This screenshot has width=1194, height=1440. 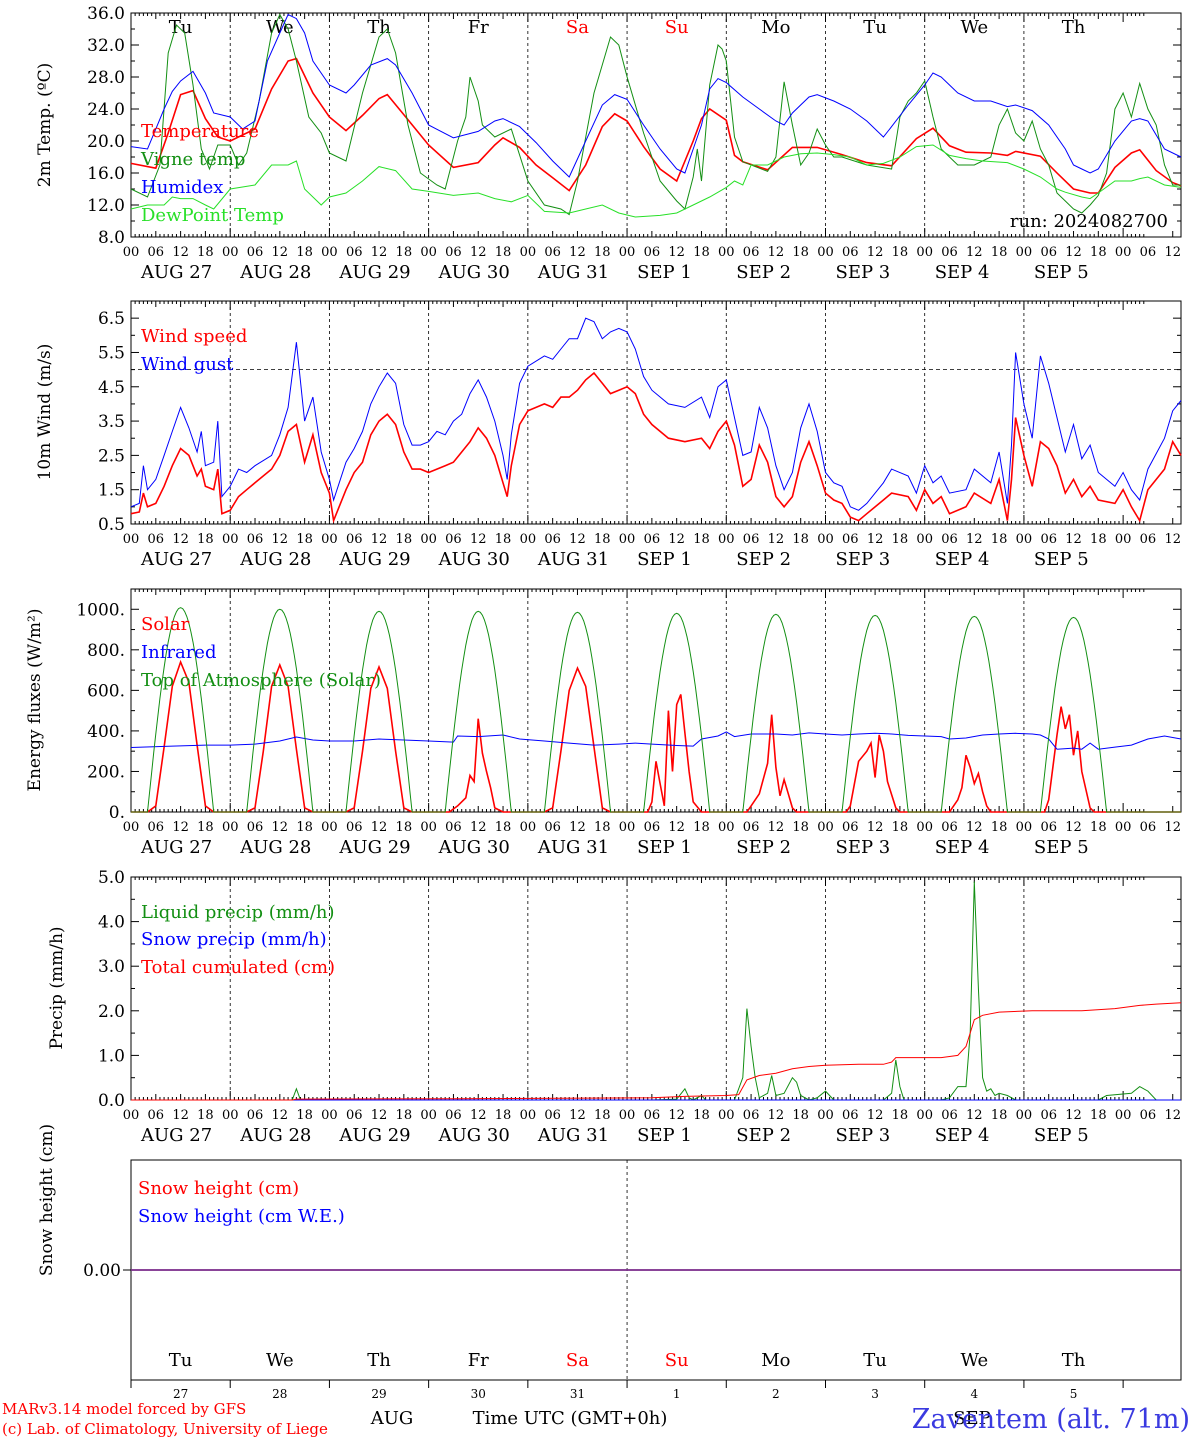 I want to click on date-label: AUG 29, so click(x=374, y=559).